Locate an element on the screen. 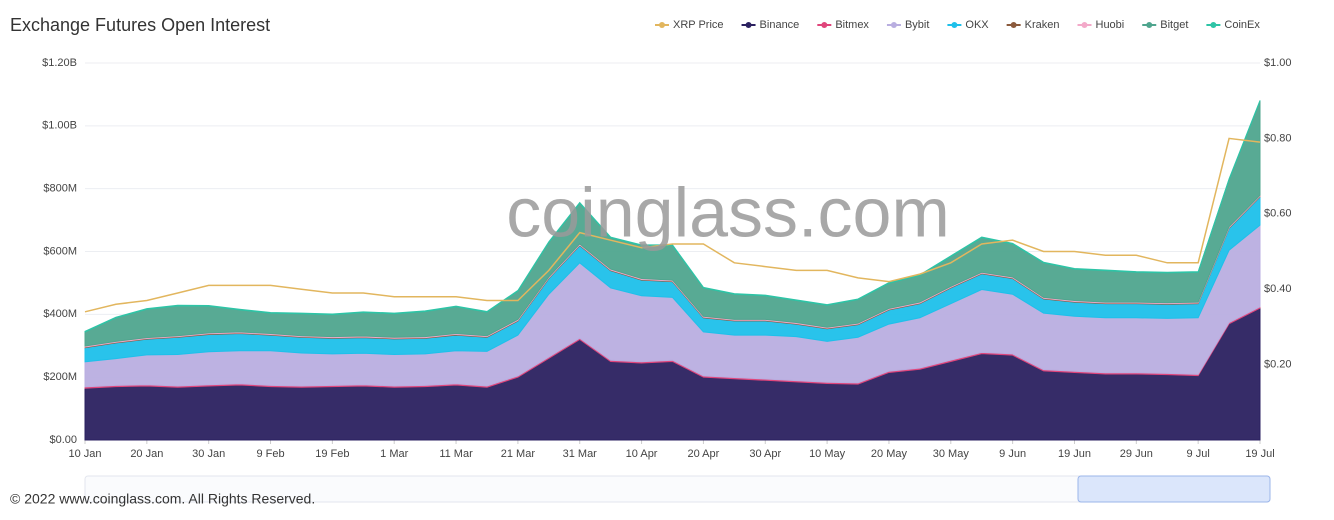 Image resolution: width=1334 pixels, height=520 pixels. x-tick-label: 10 May is located at coordinates (827, 454).